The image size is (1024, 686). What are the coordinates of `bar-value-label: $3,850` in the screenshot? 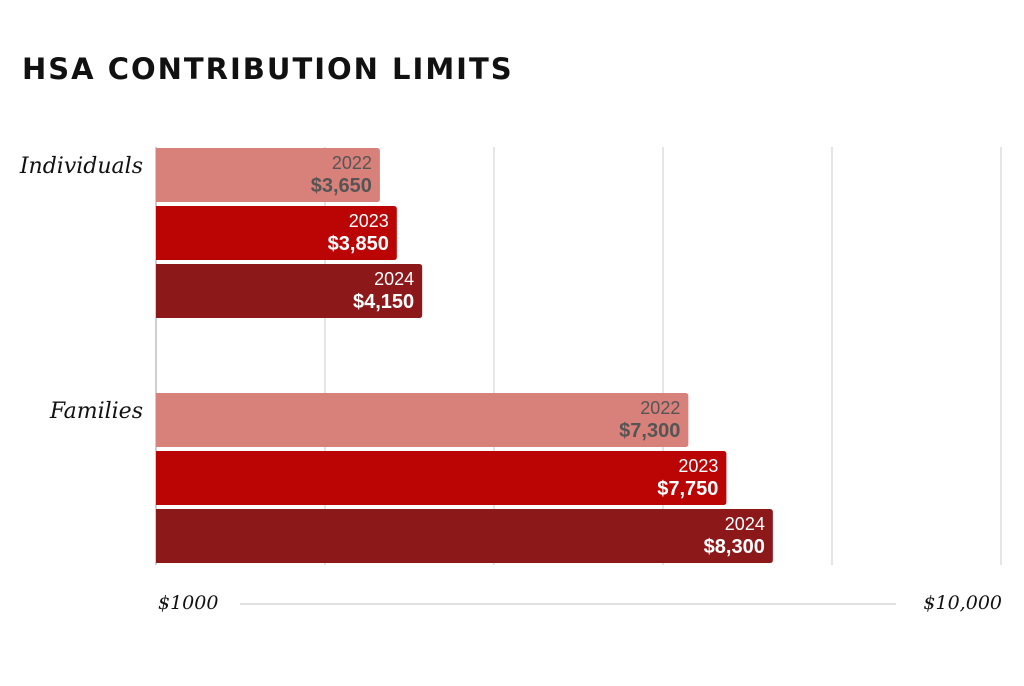 It's located at (358, 244).